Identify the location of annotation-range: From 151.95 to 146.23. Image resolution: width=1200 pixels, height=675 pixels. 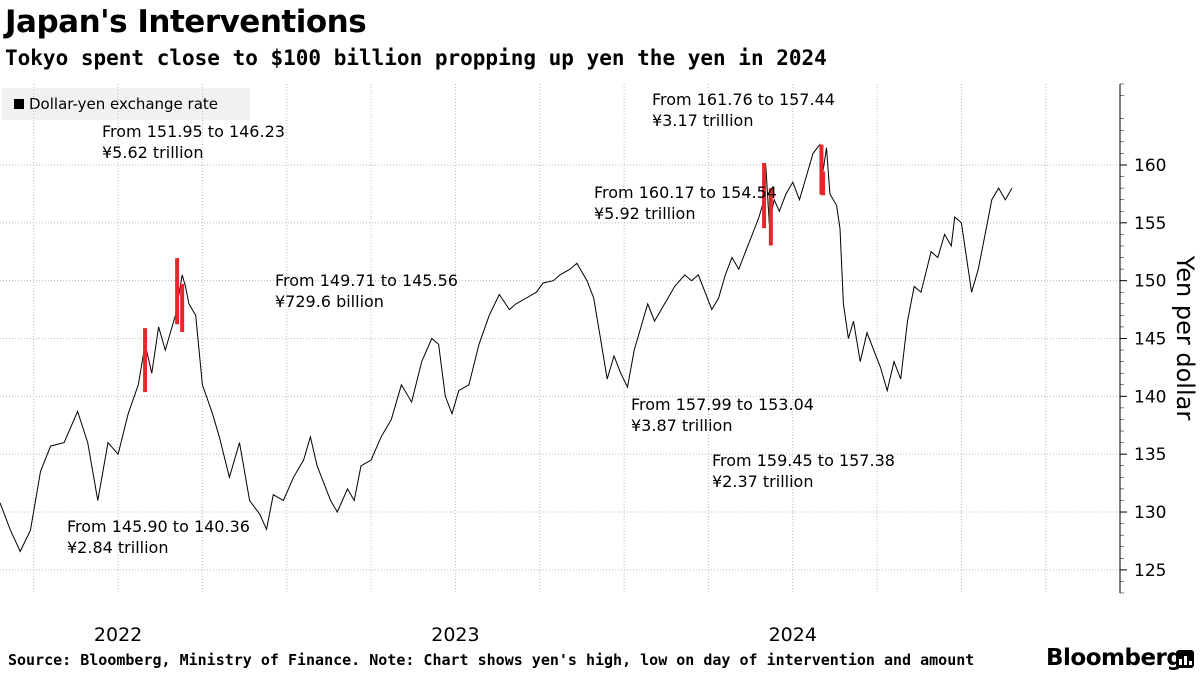
(193, 131).